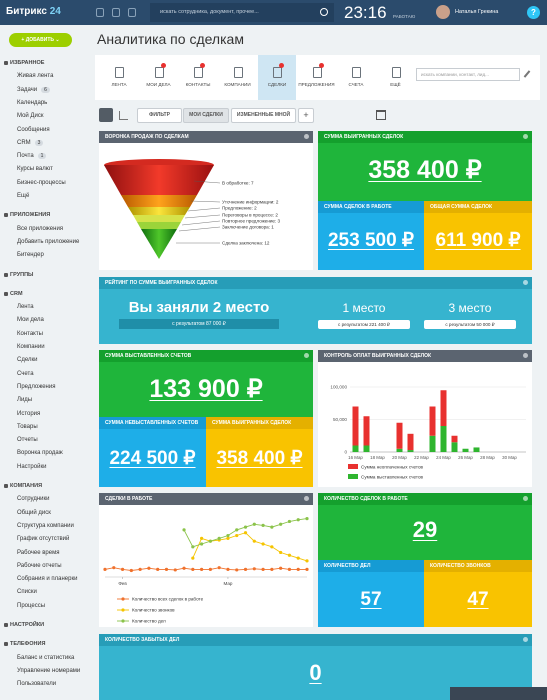 The image size is (547, 700). I want to click on sidebar-item: Компании, so click(31, 347).